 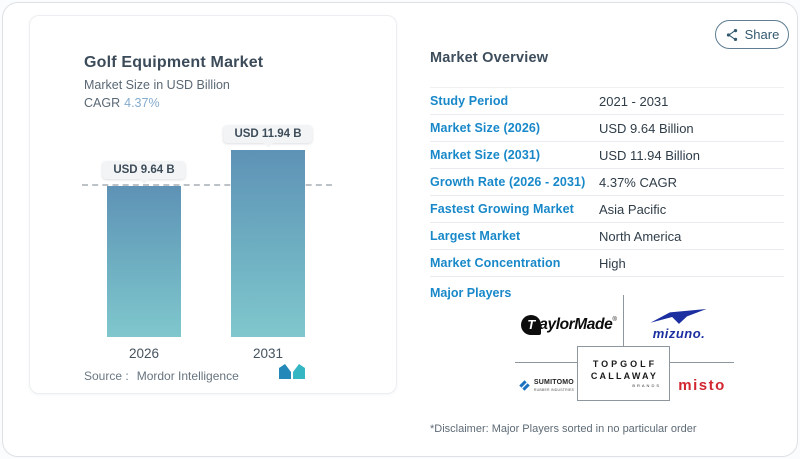 I want to click on table-row-market-size-2026: Market Size (2026) USD 9.64 Billion, so click(x=607, y=128).